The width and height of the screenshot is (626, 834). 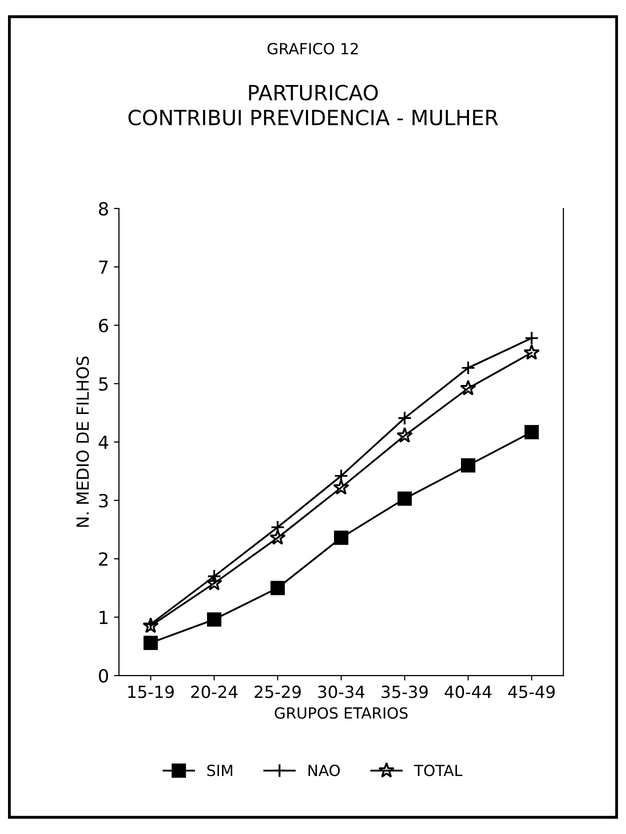 I want to click on y-tick-label: 8, so click(x=103, y=209).